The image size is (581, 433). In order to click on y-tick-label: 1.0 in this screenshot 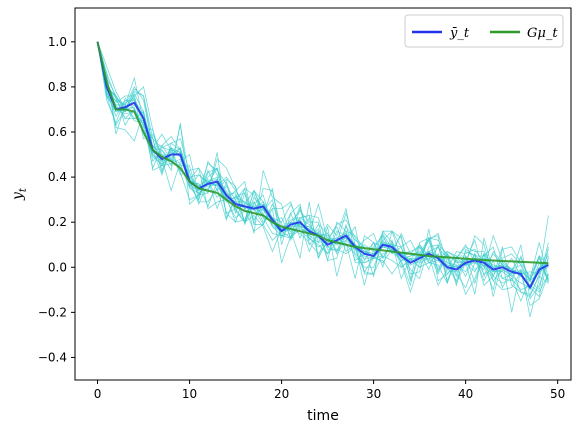, I will do `click(57, 42)`.